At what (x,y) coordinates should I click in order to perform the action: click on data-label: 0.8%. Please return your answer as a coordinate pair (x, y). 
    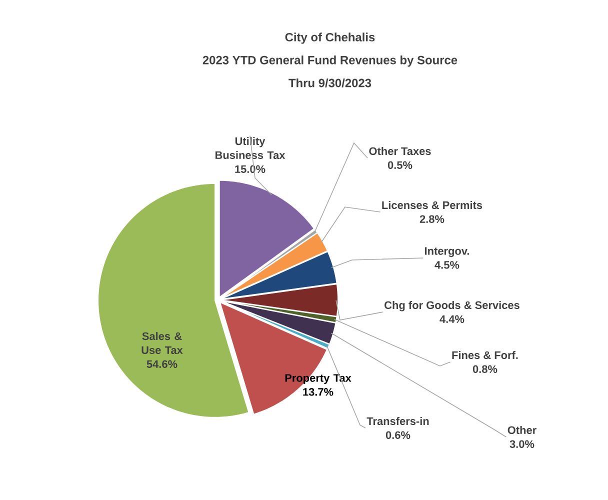
    Looking at the image, I should click on (485, 369).